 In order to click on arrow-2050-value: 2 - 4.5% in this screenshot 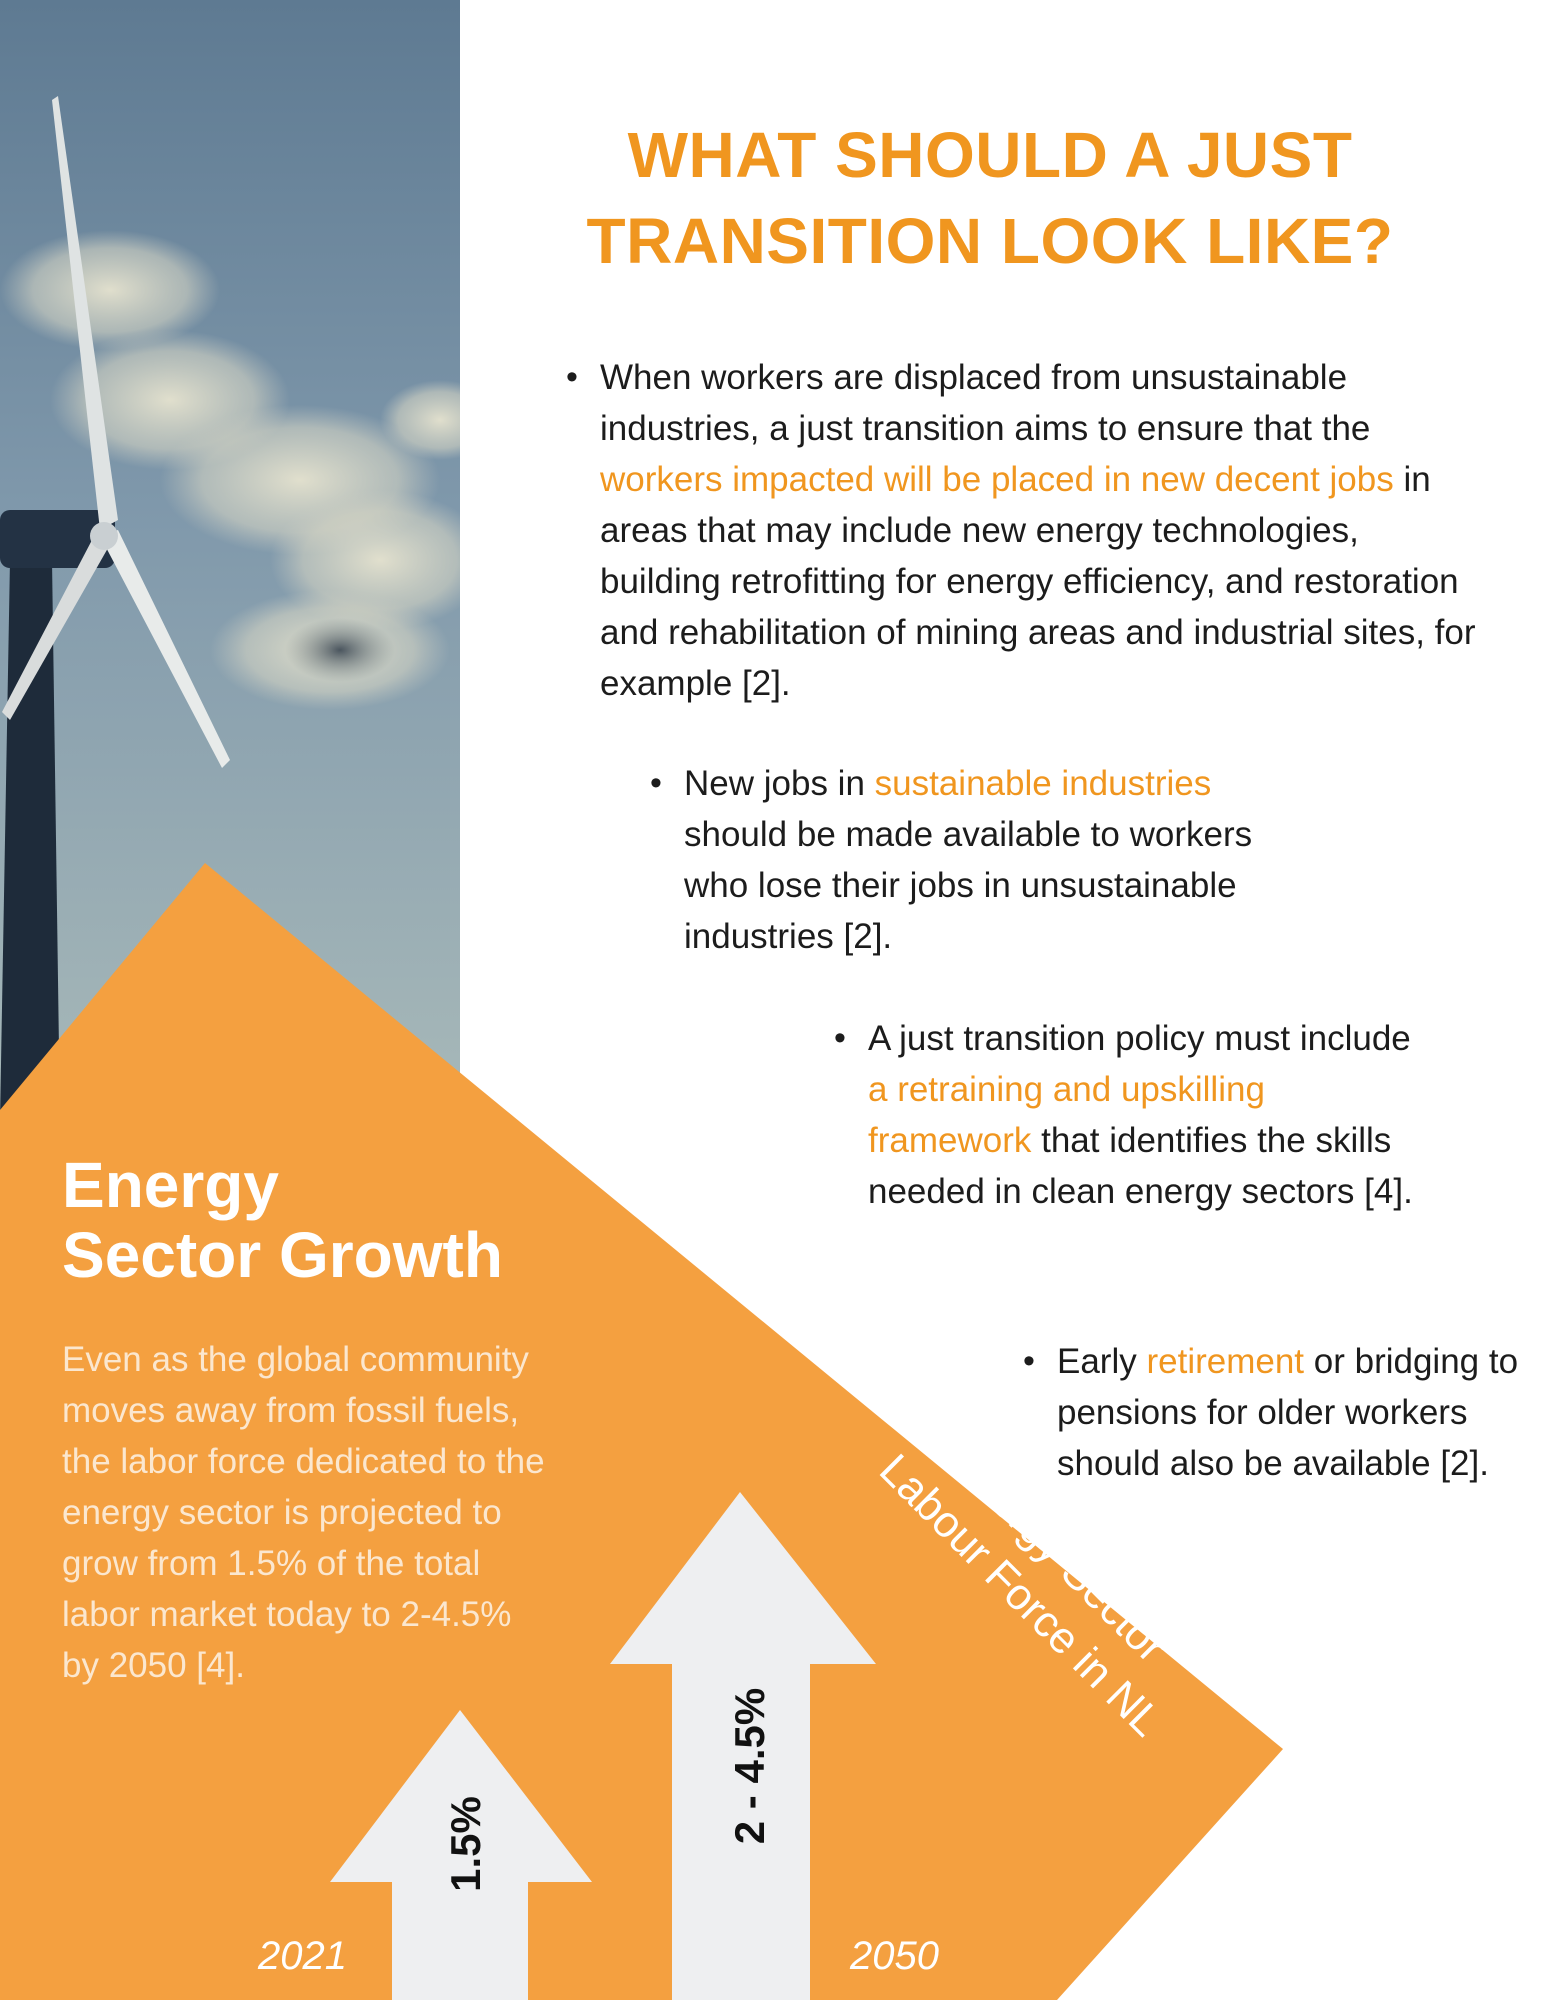, I will do `click(749, 1766)`.